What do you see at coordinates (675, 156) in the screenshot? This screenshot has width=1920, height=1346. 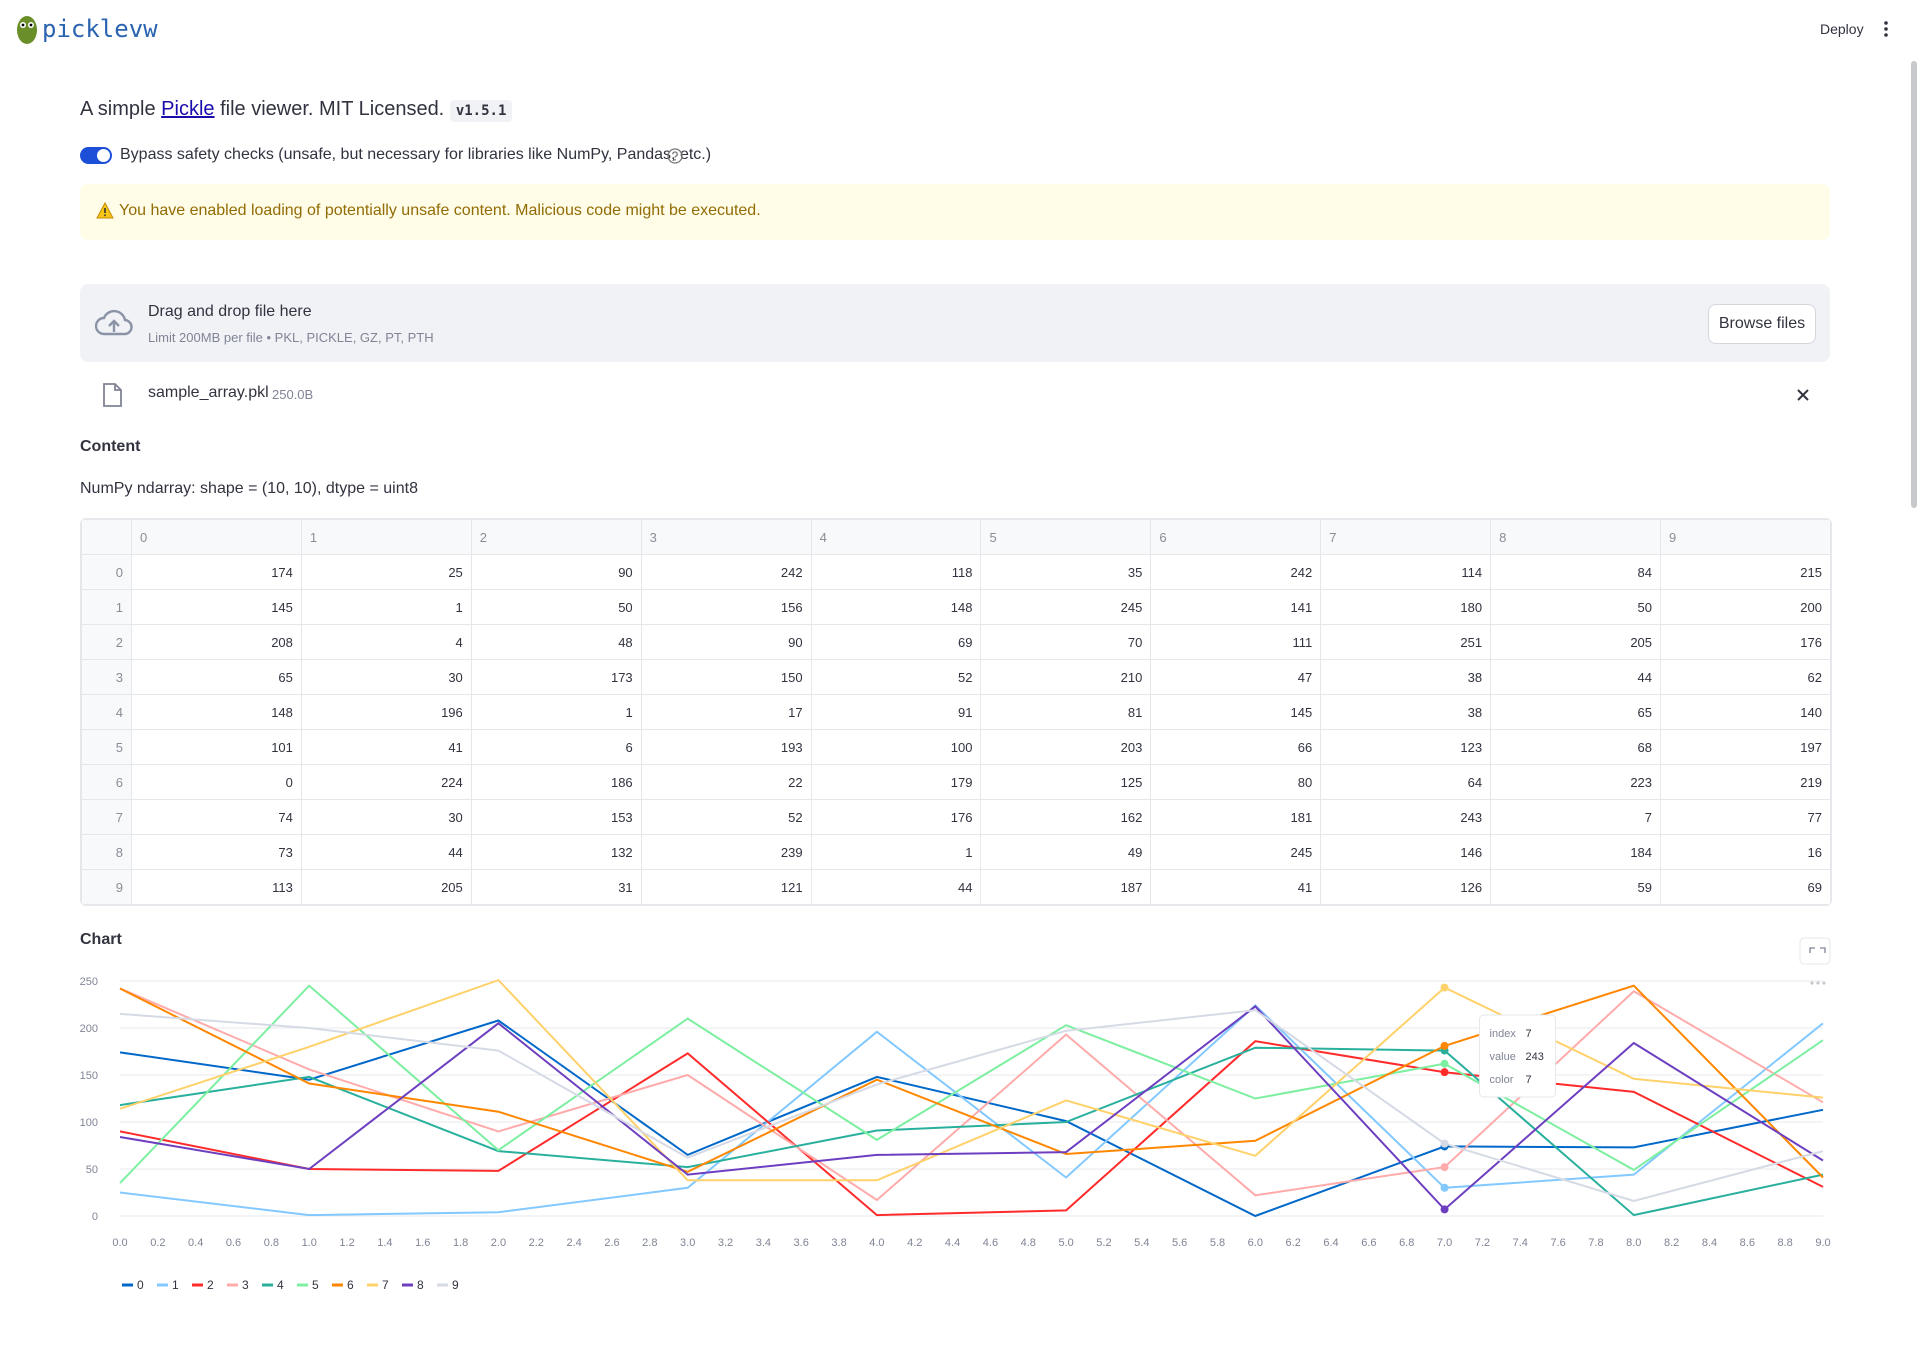 I see `help-icon` at bounding box center [675, 156].